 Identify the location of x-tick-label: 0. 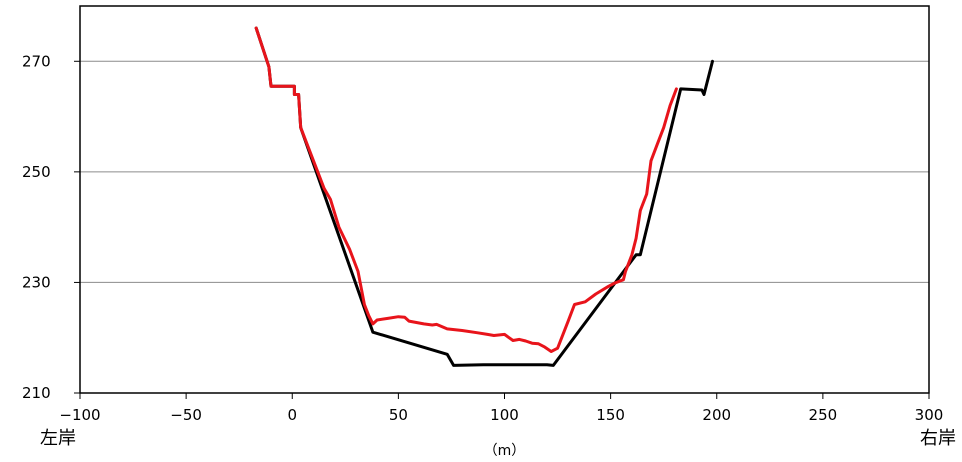
(292, 415).